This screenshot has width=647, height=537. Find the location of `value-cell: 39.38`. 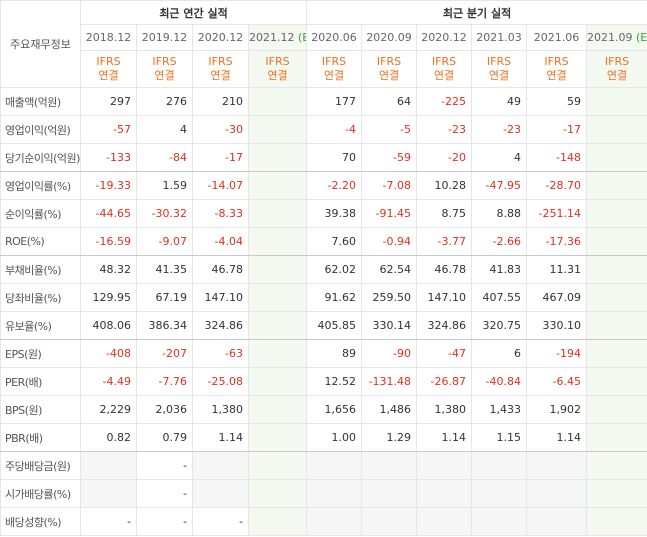

value-cell: 39.38 is located at coordinates (334, 213).